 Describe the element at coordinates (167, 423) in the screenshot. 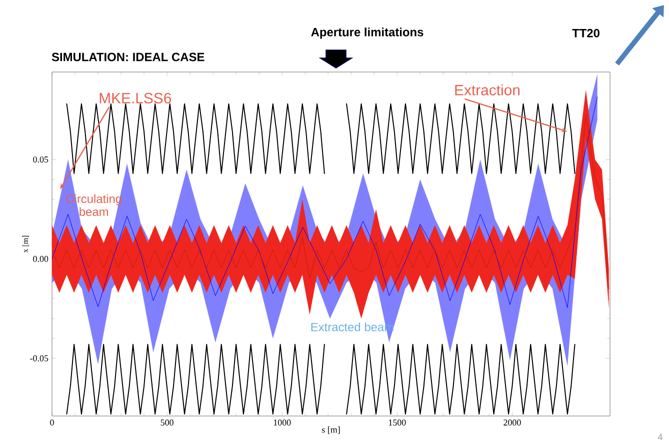

I see `x-tick-label: 500` at that location.